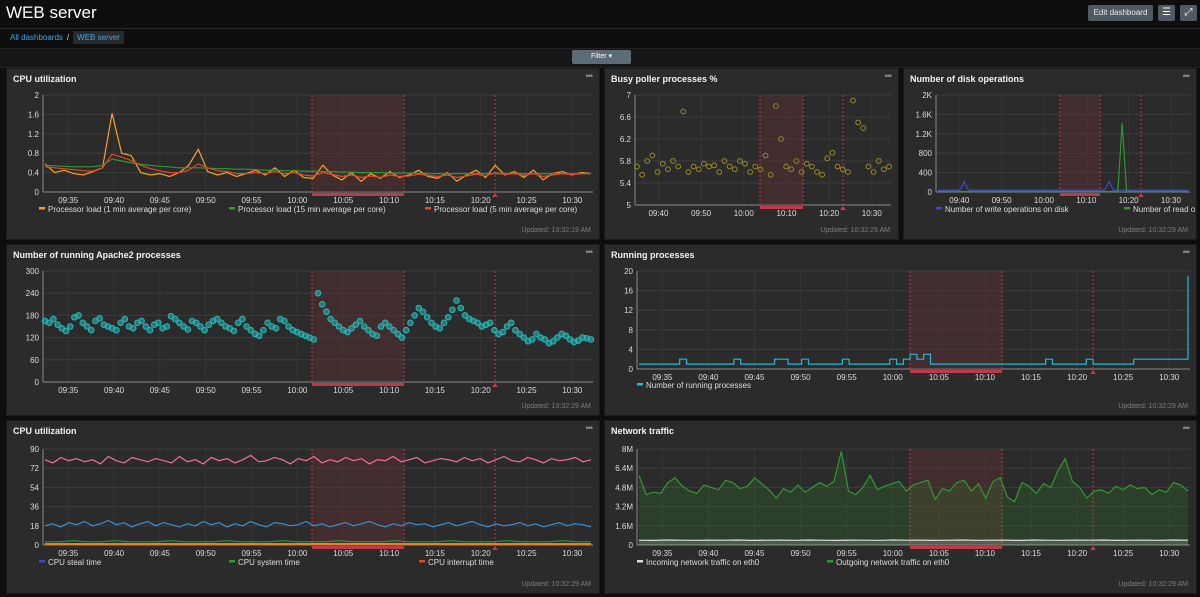  Describe the element at coordinates (626, 161) in the screenshot. I see `y-tick-label: 5.8` at that location.